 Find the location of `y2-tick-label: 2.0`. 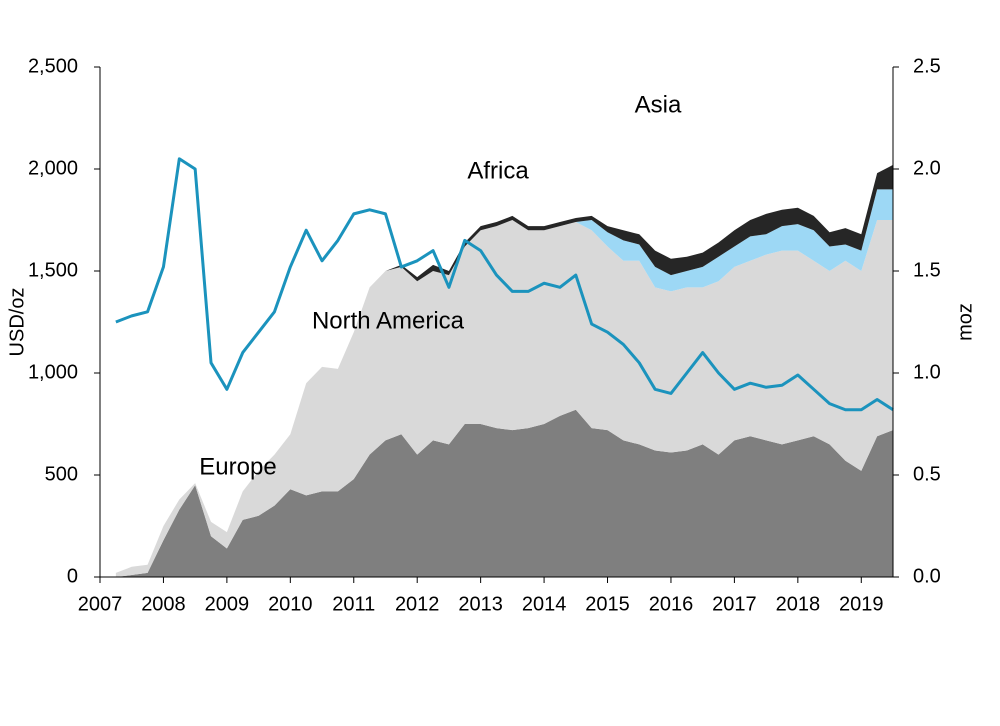

y2-tick-label: 2.0 is located at coordinates (927, 168).